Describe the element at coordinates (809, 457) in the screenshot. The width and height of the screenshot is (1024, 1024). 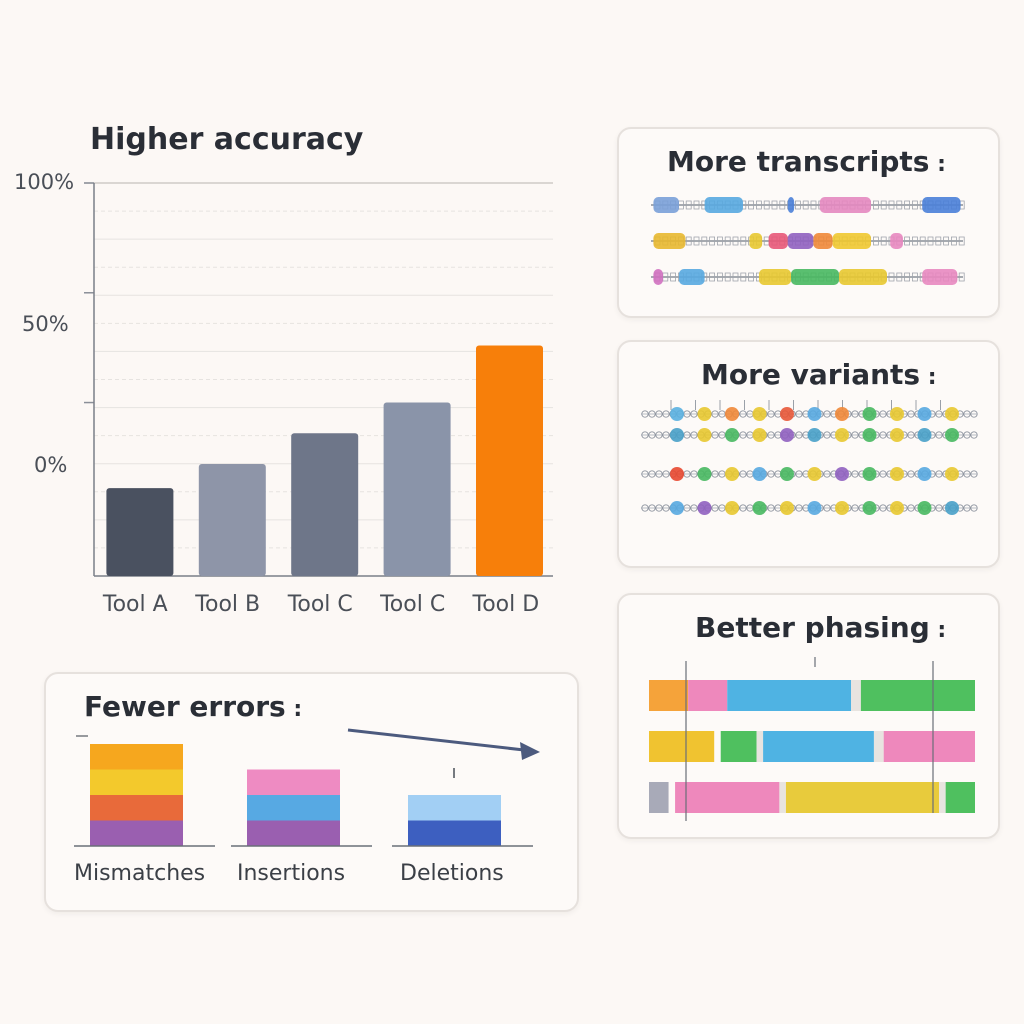
I see `variant-rows` at that location.